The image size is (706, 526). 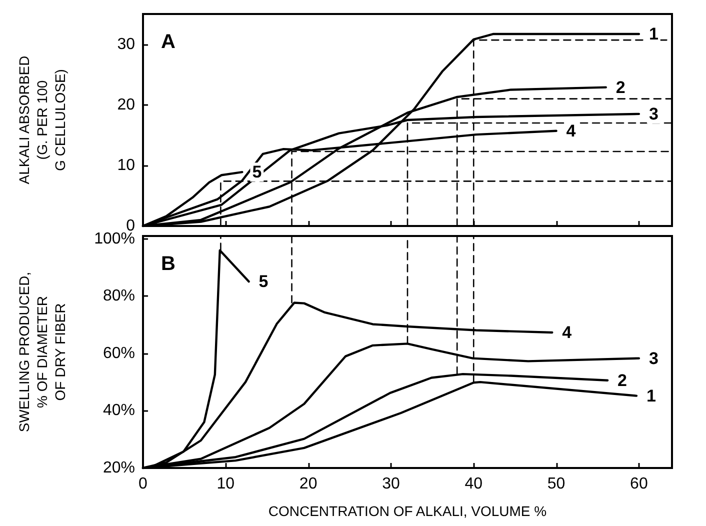 What do you see at coordinates (118, 296) in the screenshot?
I see `y-tick-label: 80%` at bounding box center [118, 296].